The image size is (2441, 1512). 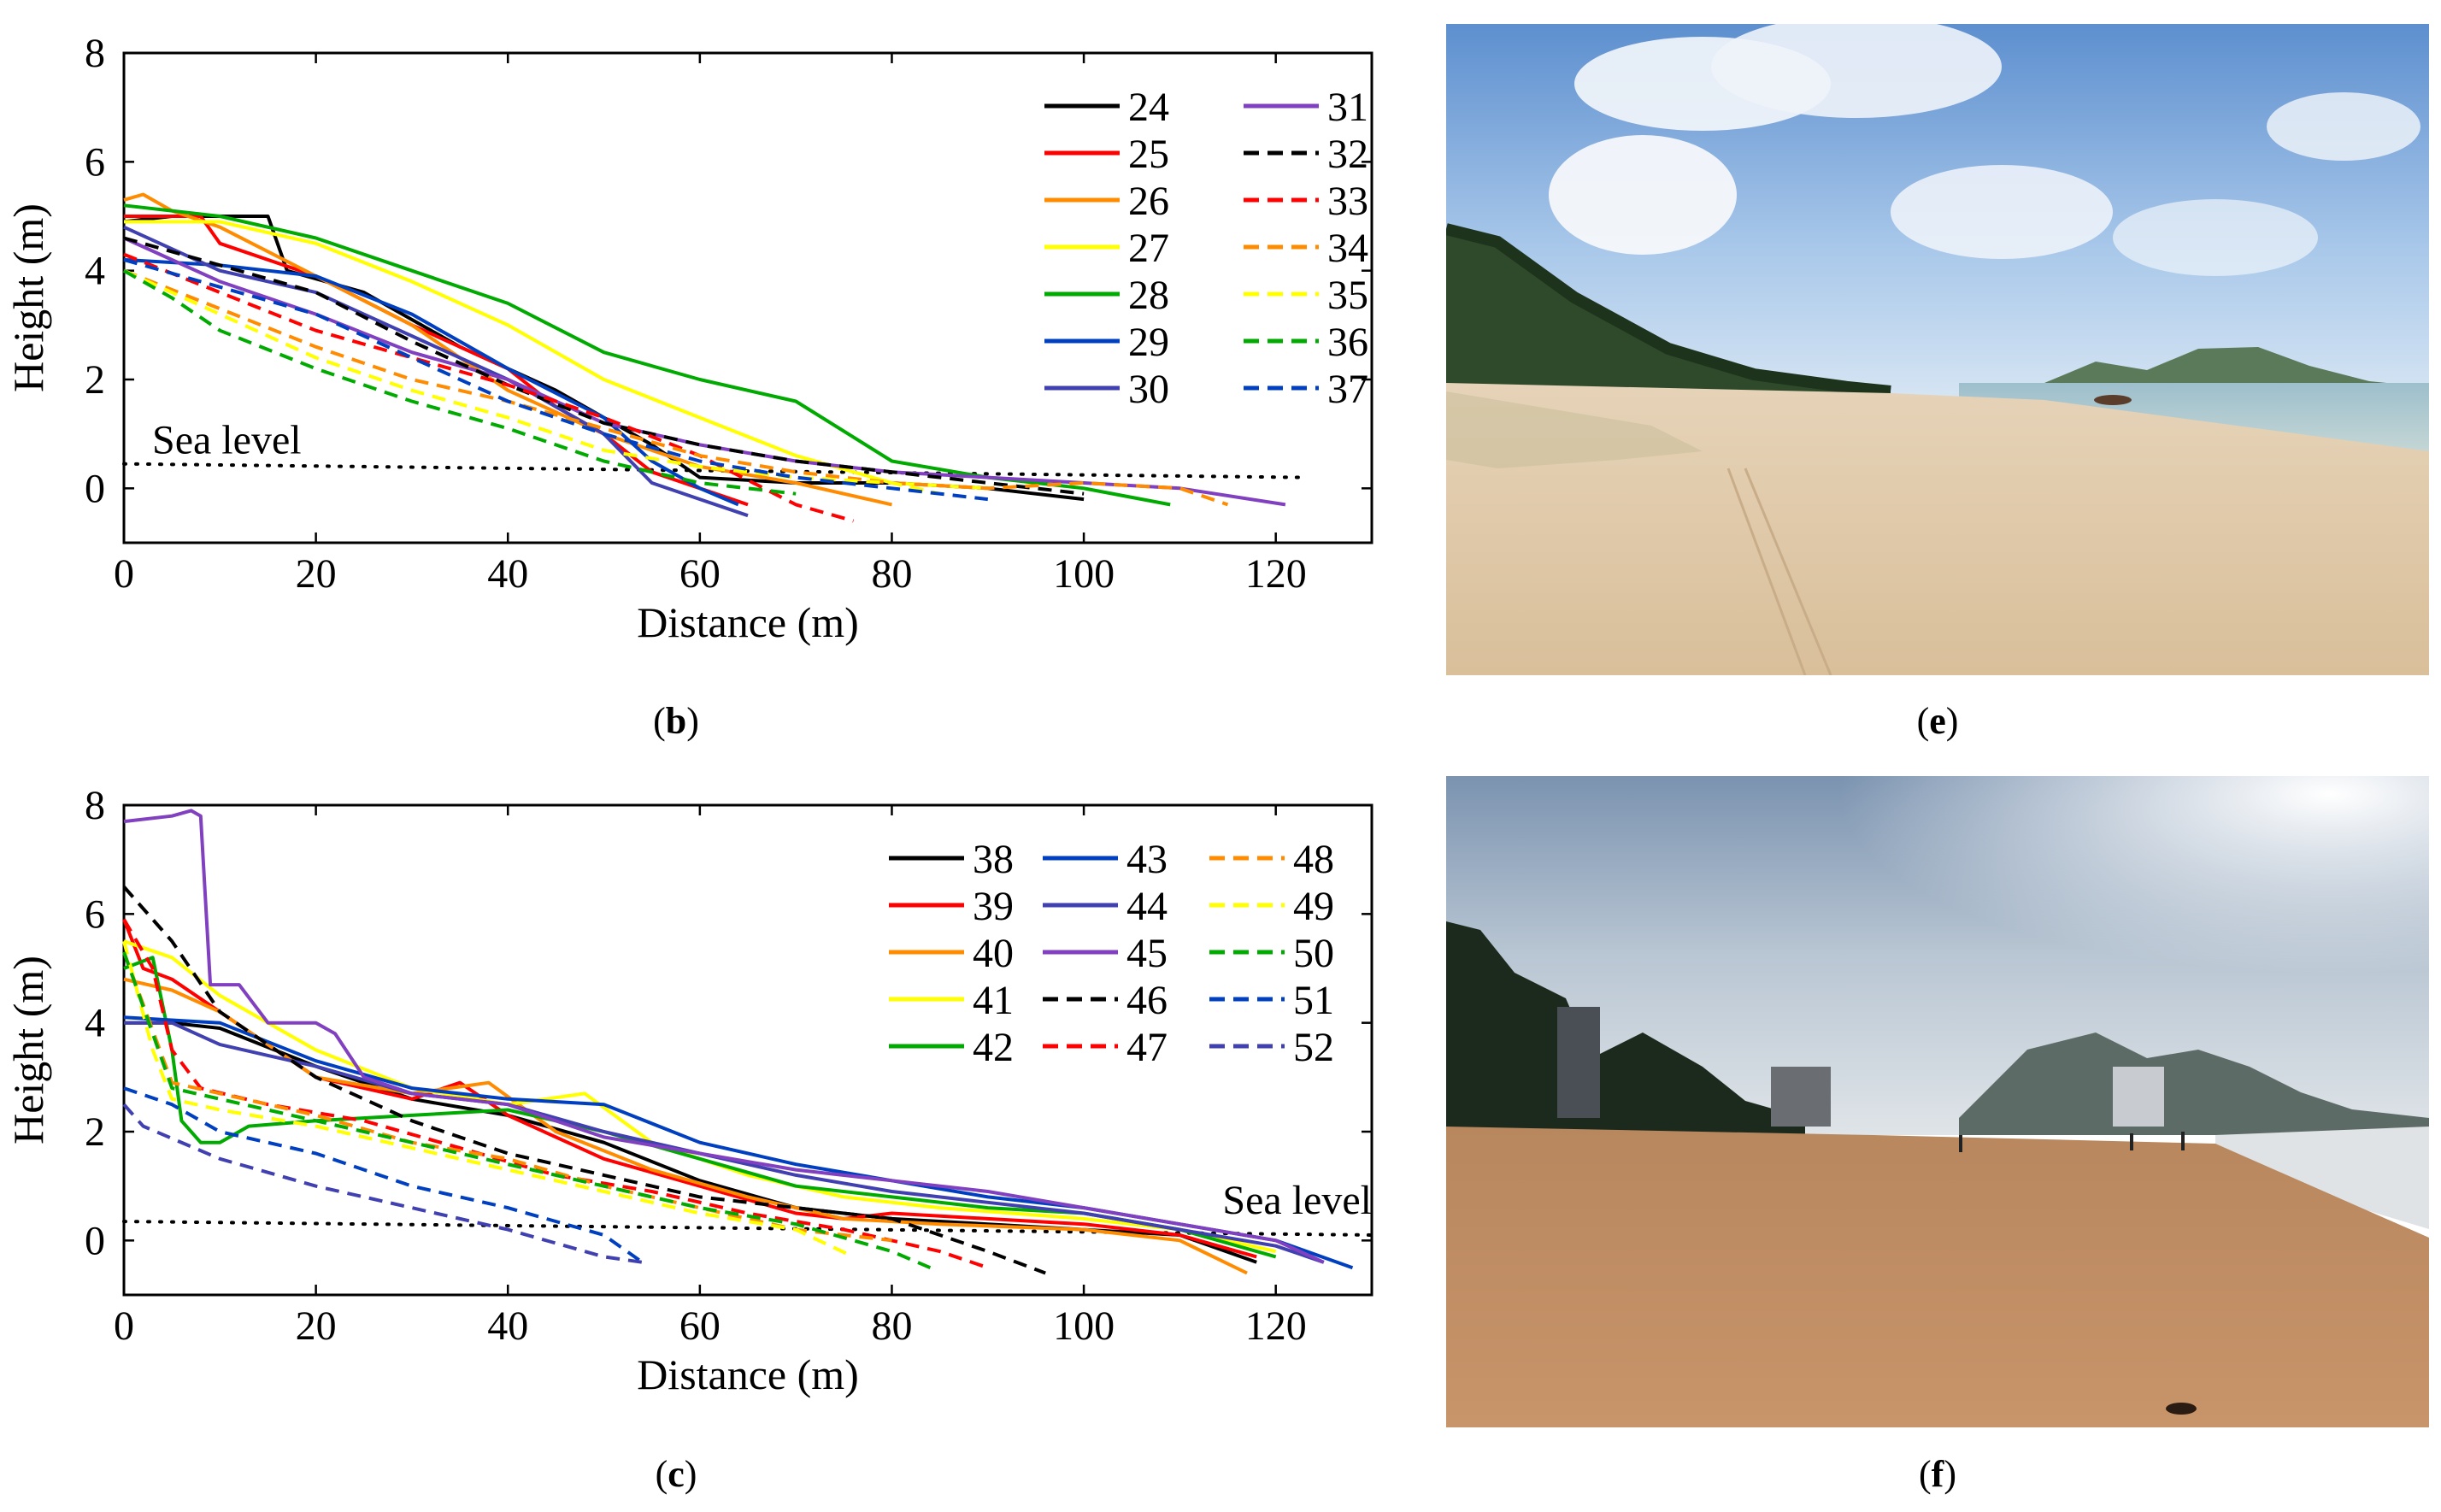 What do you see at coordinates (1347, 154) in the screenshot?
I see `legend-label-32: 32` at bounding box center [1347, 154].